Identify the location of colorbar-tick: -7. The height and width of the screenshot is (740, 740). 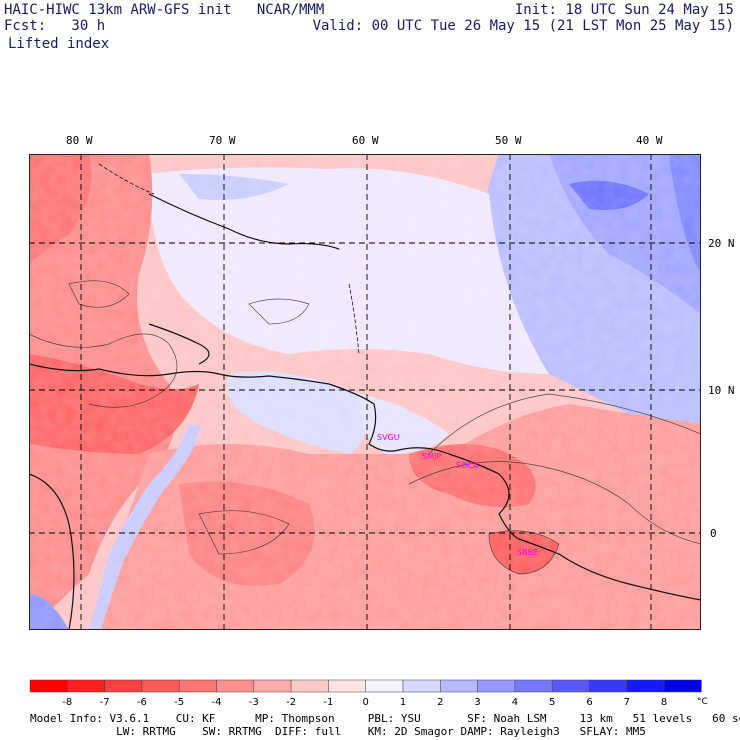
(105, 701).